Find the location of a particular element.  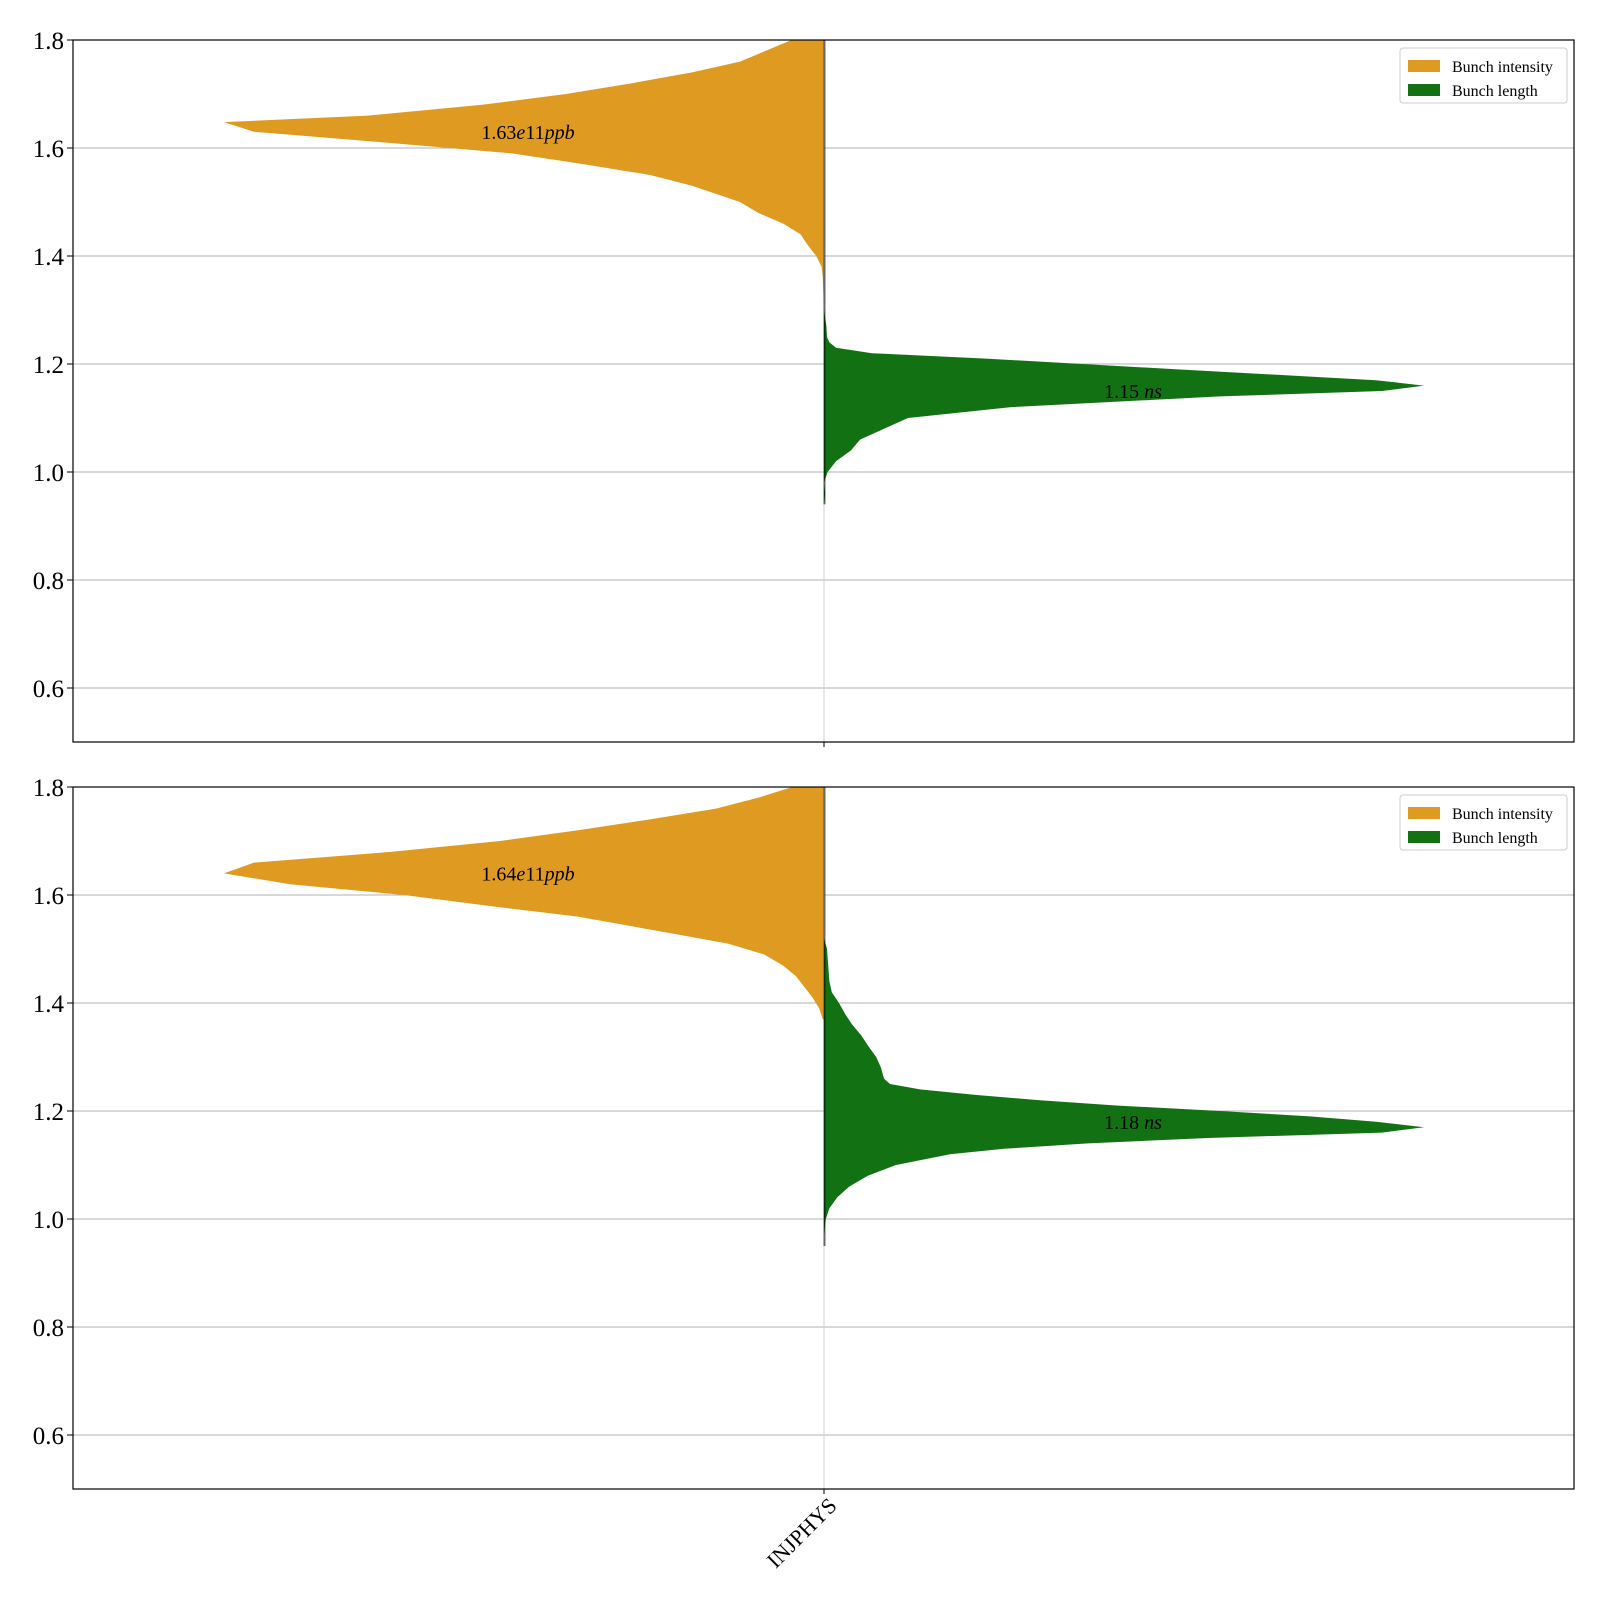

bunch-length-annotation: 1.18 ns is located at coordinates (1133, 1123).